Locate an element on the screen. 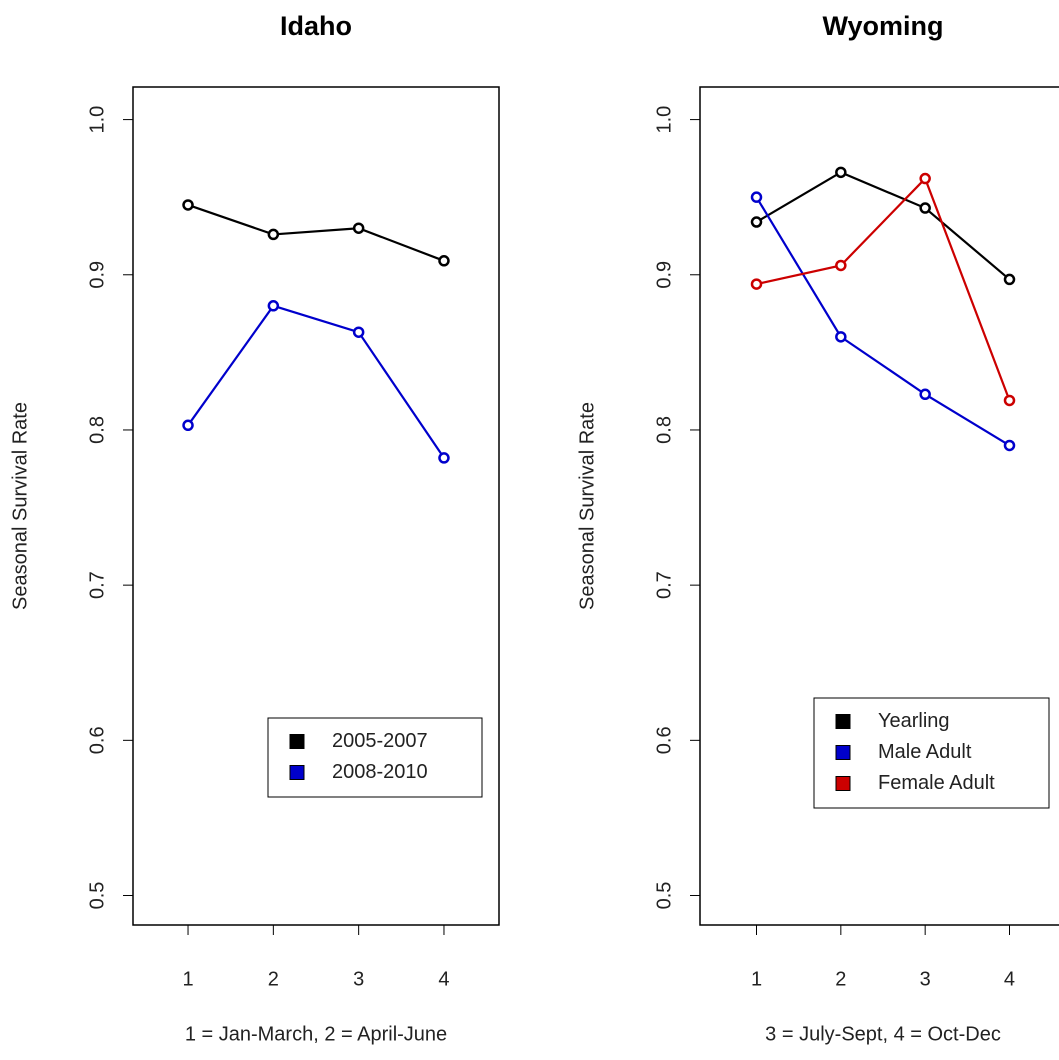  chart-title: Wyoming is located at coordinates (883, 26).